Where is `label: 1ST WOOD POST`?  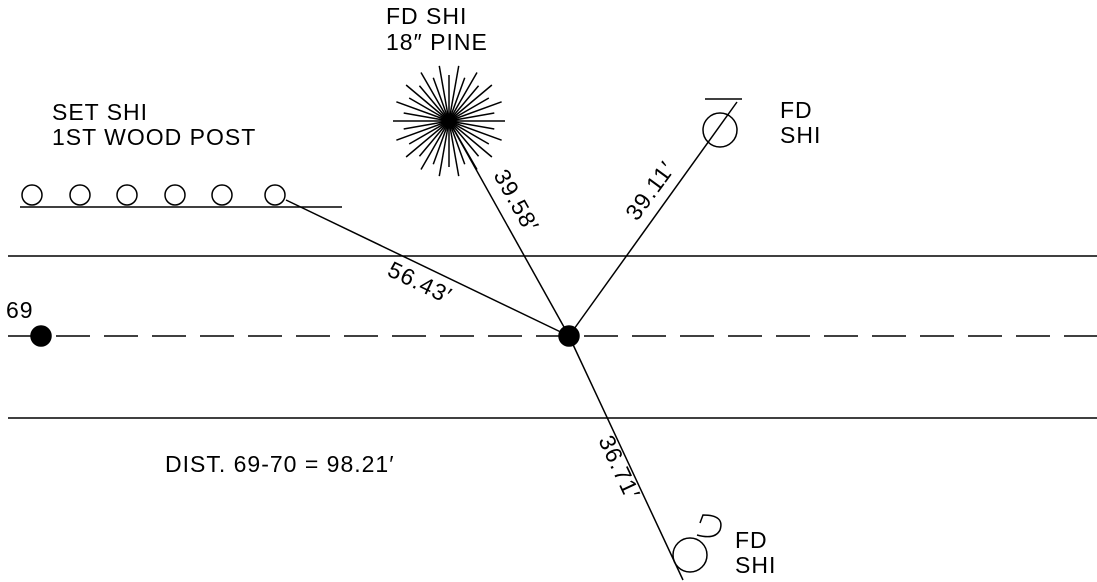 label: 1ST WOOD POST is located at coordinates (154, 137).